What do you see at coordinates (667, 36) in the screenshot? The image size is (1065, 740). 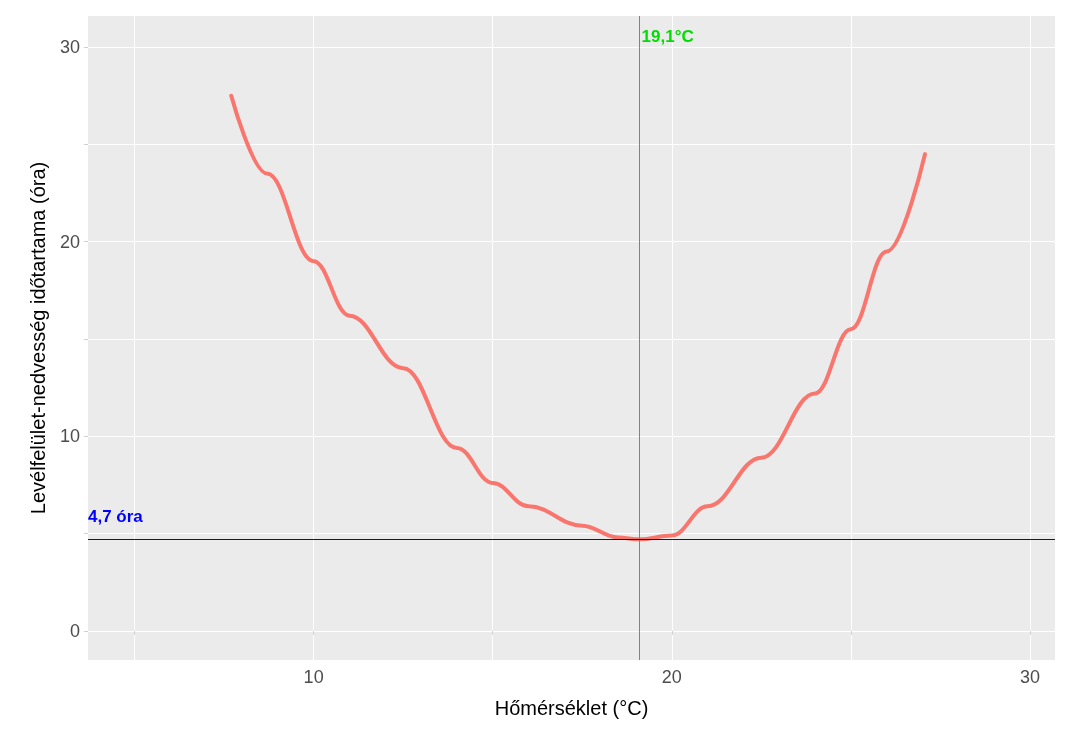 I see `ref-line-label: 19,1°C` at bounding box center [667, 36].